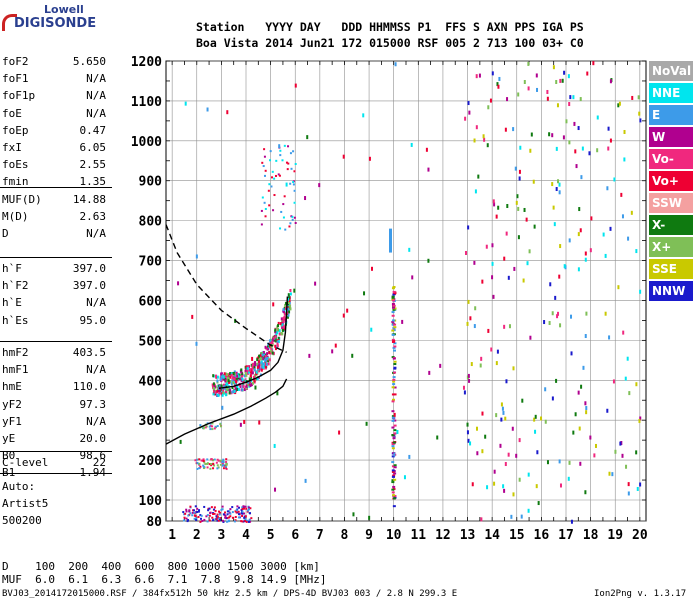  I want to click on param-row-hf2: h`F2 397.0, so click(54, 287).